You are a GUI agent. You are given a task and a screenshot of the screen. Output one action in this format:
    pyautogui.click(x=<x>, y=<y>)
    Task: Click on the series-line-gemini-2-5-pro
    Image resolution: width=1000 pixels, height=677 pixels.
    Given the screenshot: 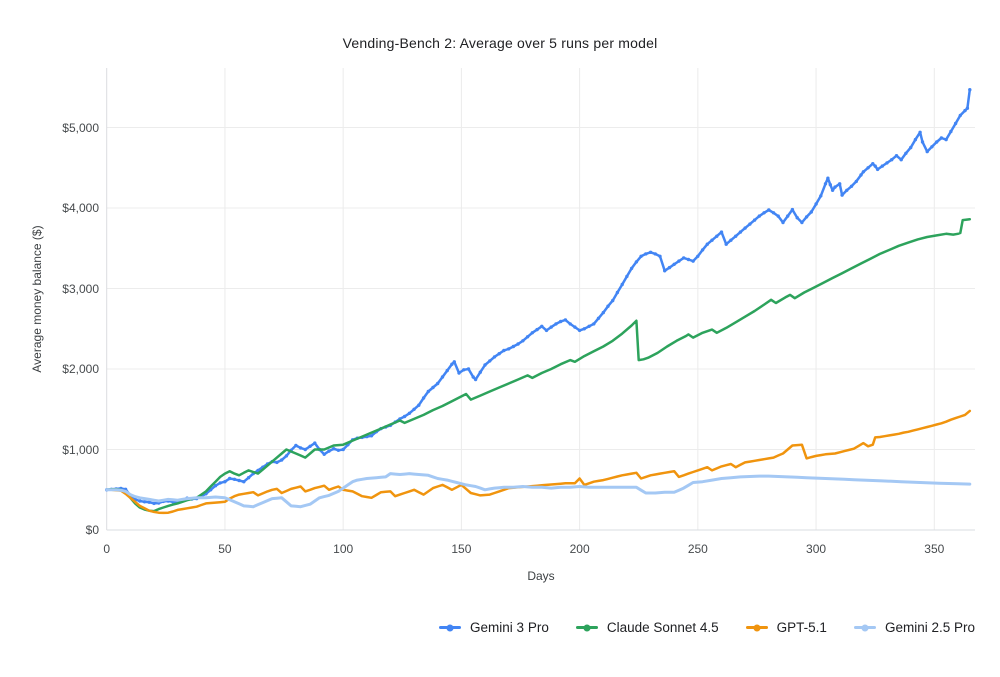 What is the action you would take?
    pyautogui.click(x=538, y=490)
    